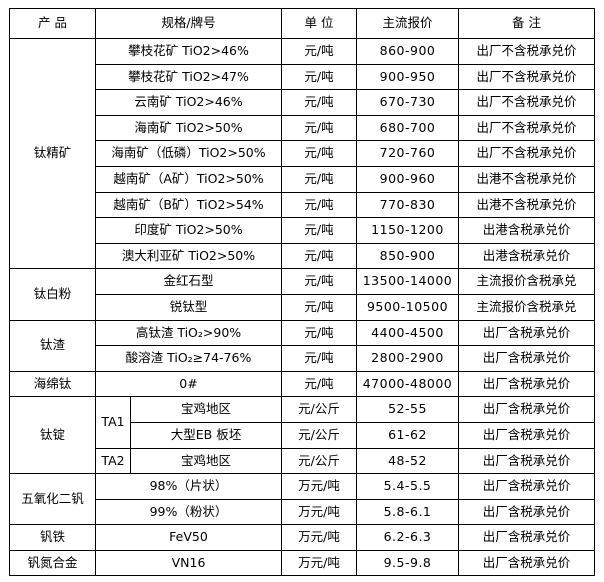 Image resolution: width=604 pixels, height=582 pixels. I want to click on table-row: 海南矿 TiO2>50% 元/吨 680-700 出厂不含税承兑价, so click(302, 128).